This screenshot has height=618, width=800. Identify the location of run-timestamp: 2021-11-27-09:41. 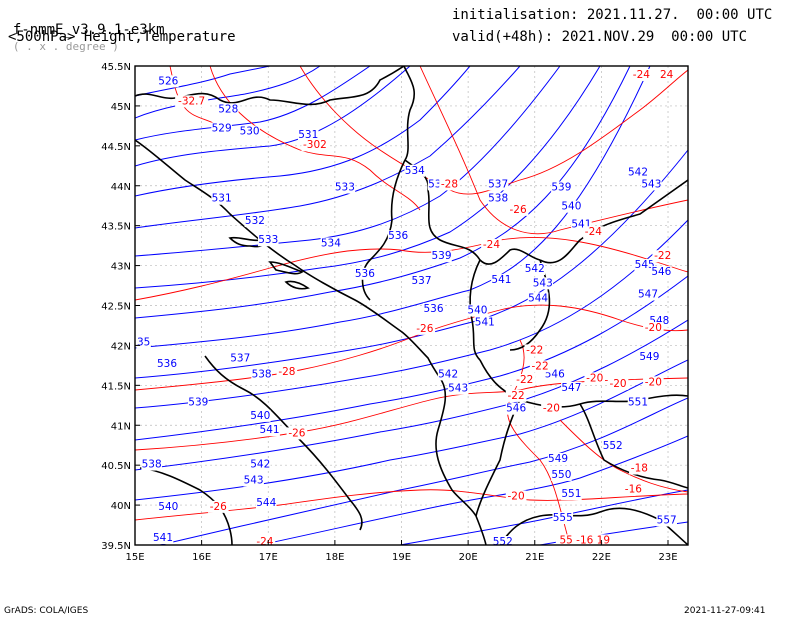
(725, 611).